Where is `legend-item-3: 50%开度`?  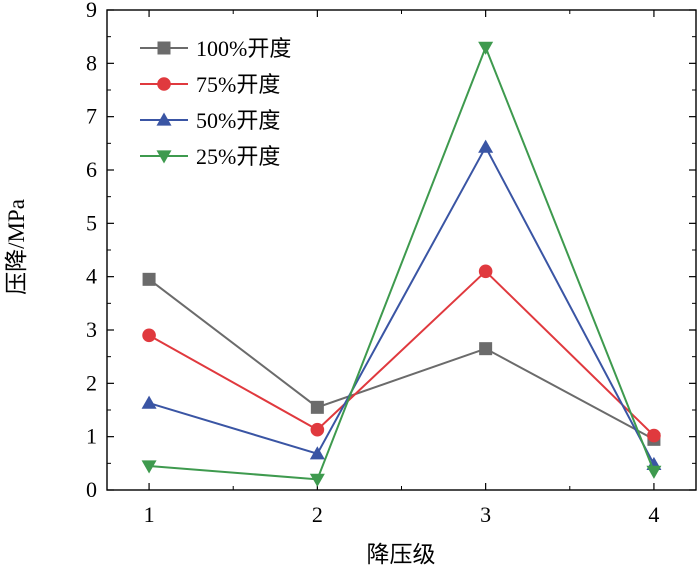
legend-item-3: 50%开度 is located at coordinates (210, 120).